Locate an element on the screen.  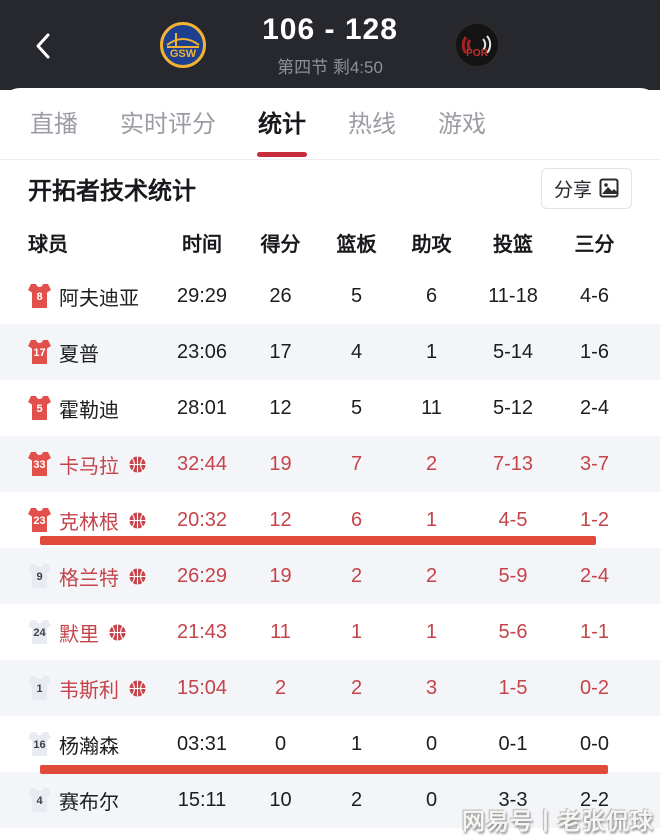
jersey-icon: 9 is located at coordinates (39, 576).